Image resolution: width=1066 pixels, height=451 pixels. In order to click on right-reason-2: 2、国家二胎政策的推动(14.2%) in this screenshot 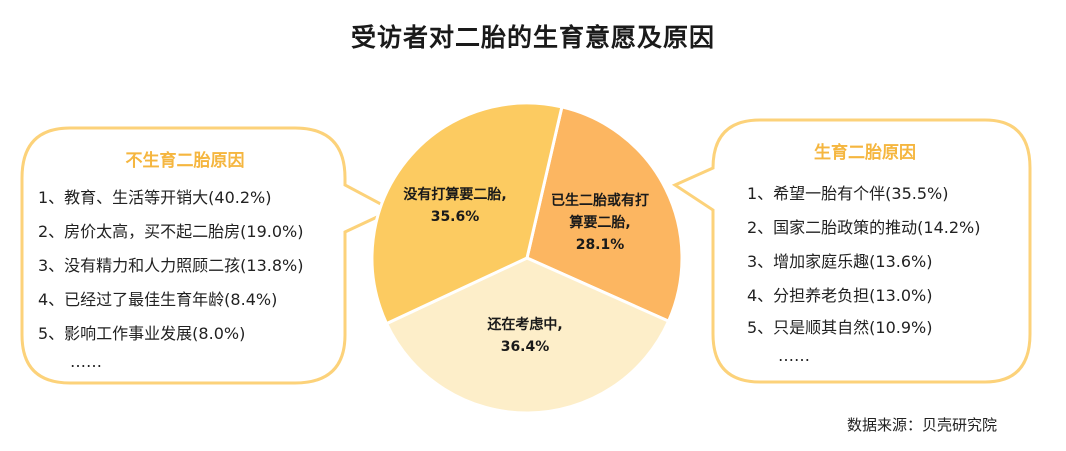, I will do `click(864, 227)`.